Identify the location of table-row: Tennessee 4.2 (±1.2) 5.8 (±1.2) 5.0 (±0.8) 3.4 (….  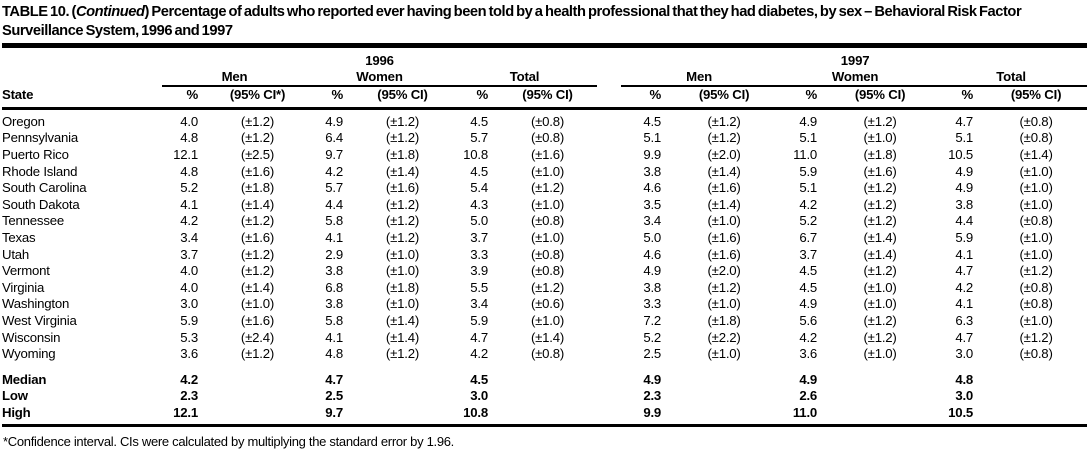
(544, 221).